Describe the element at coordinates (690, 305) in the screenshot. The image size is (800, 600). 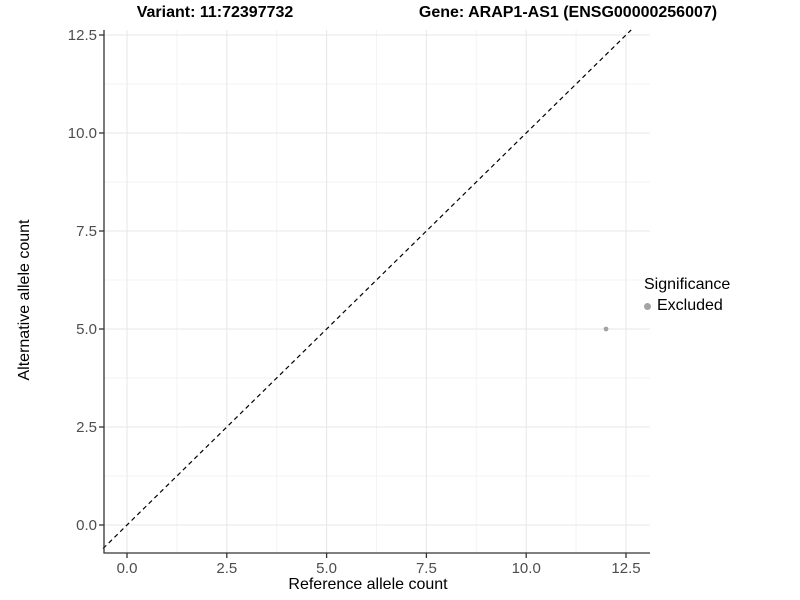
I see `legend-entry-label: Excluded` at that location.